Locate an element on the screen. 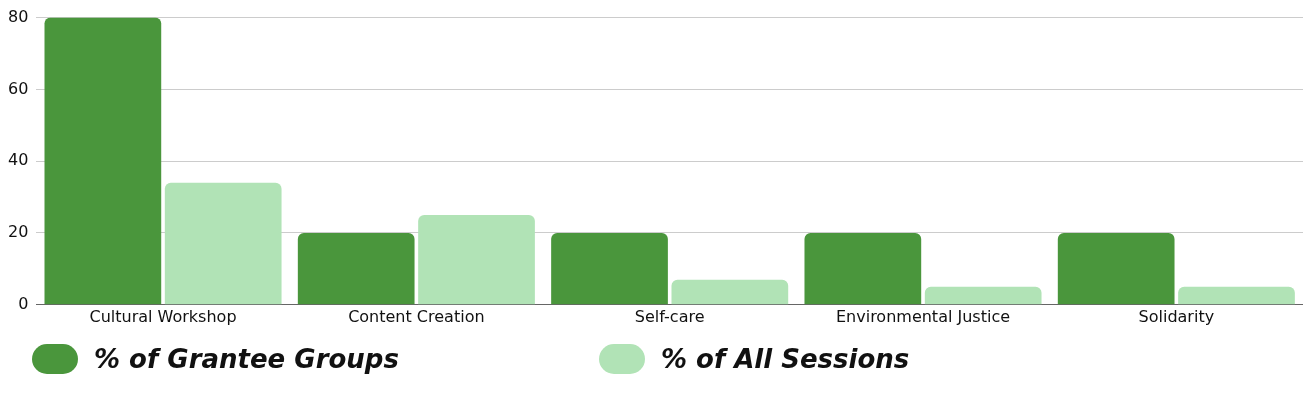 The image size is (1303, 402). x-tick-label: Solidarity is located at coordinates (1176, 316).